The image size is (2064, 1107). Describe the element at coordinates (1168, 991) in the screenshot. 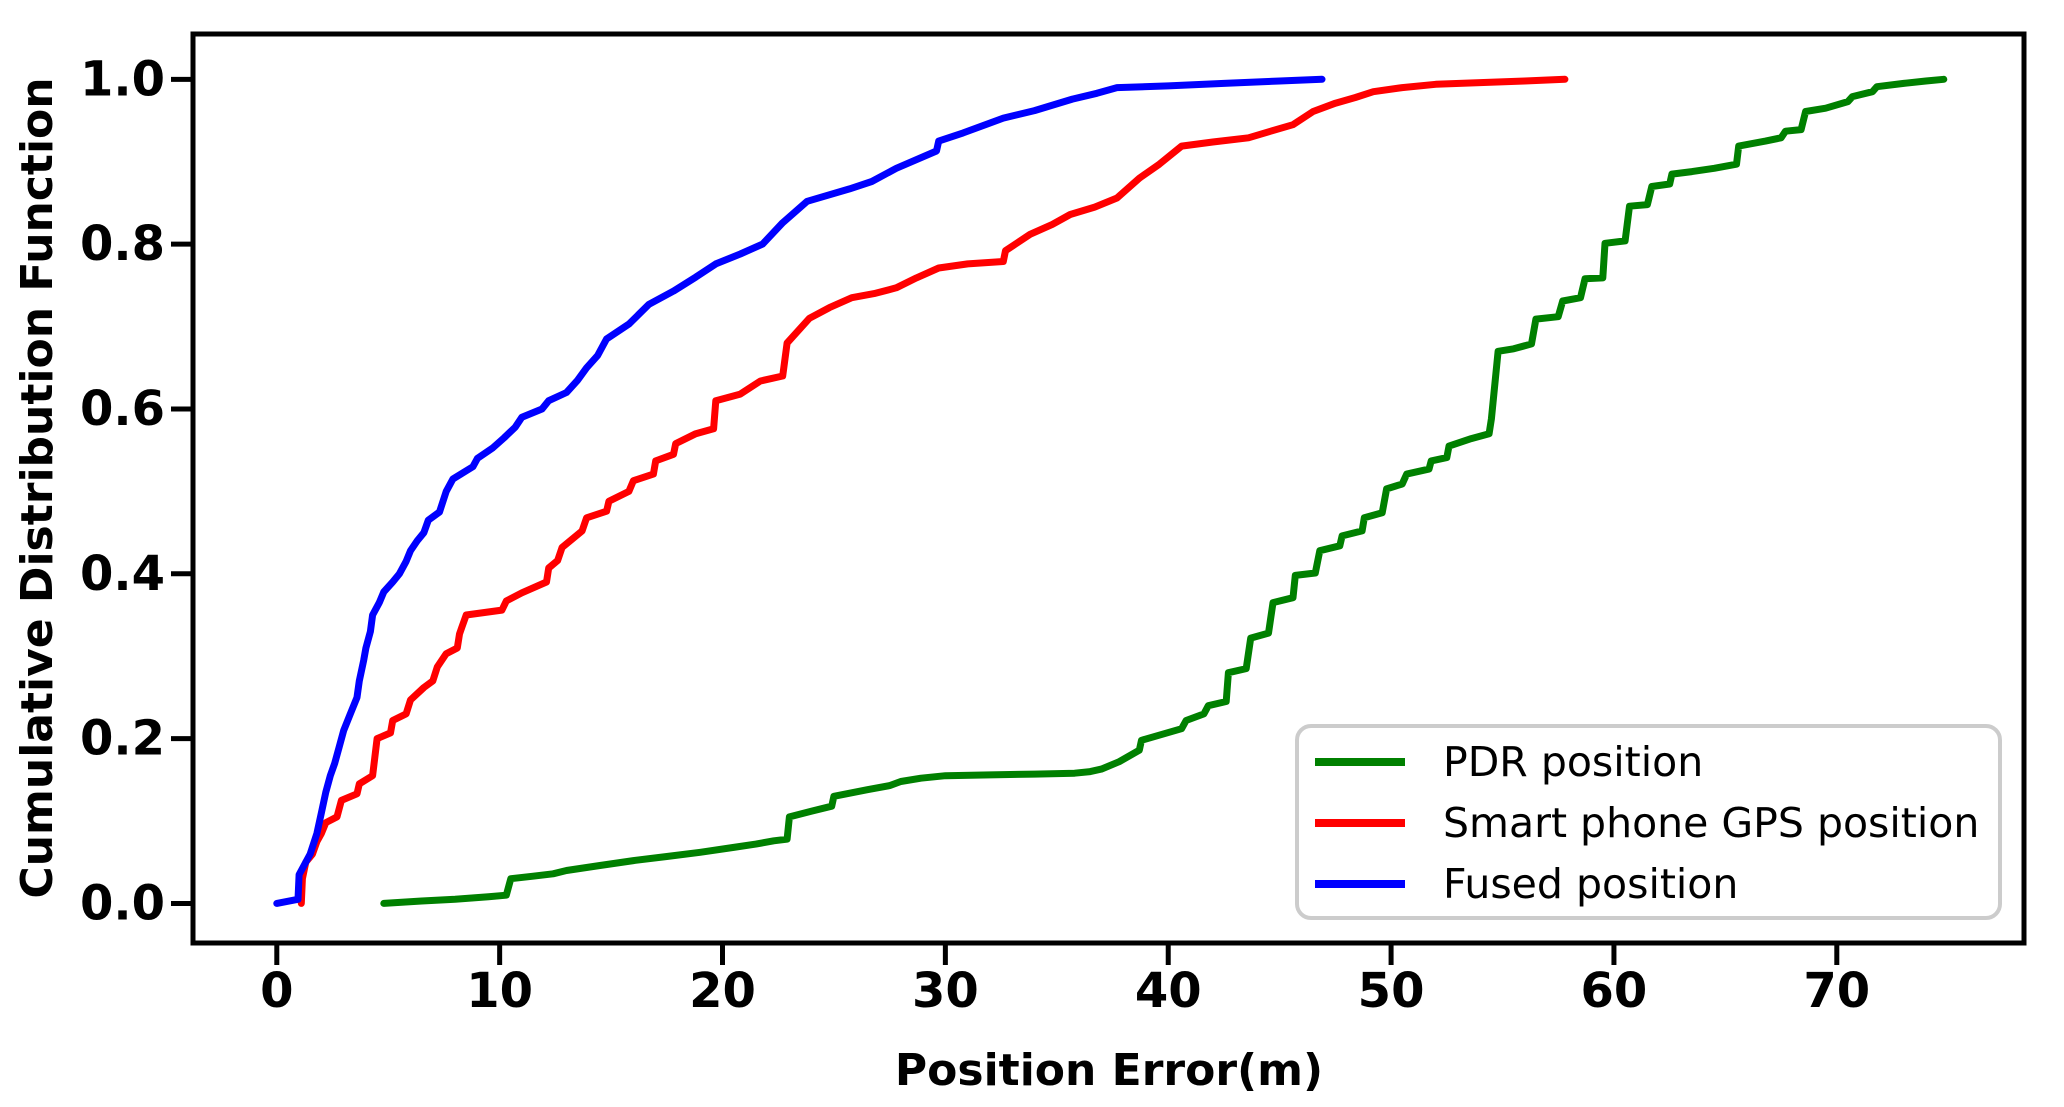

I see `x-tick-label: 40` at that location.